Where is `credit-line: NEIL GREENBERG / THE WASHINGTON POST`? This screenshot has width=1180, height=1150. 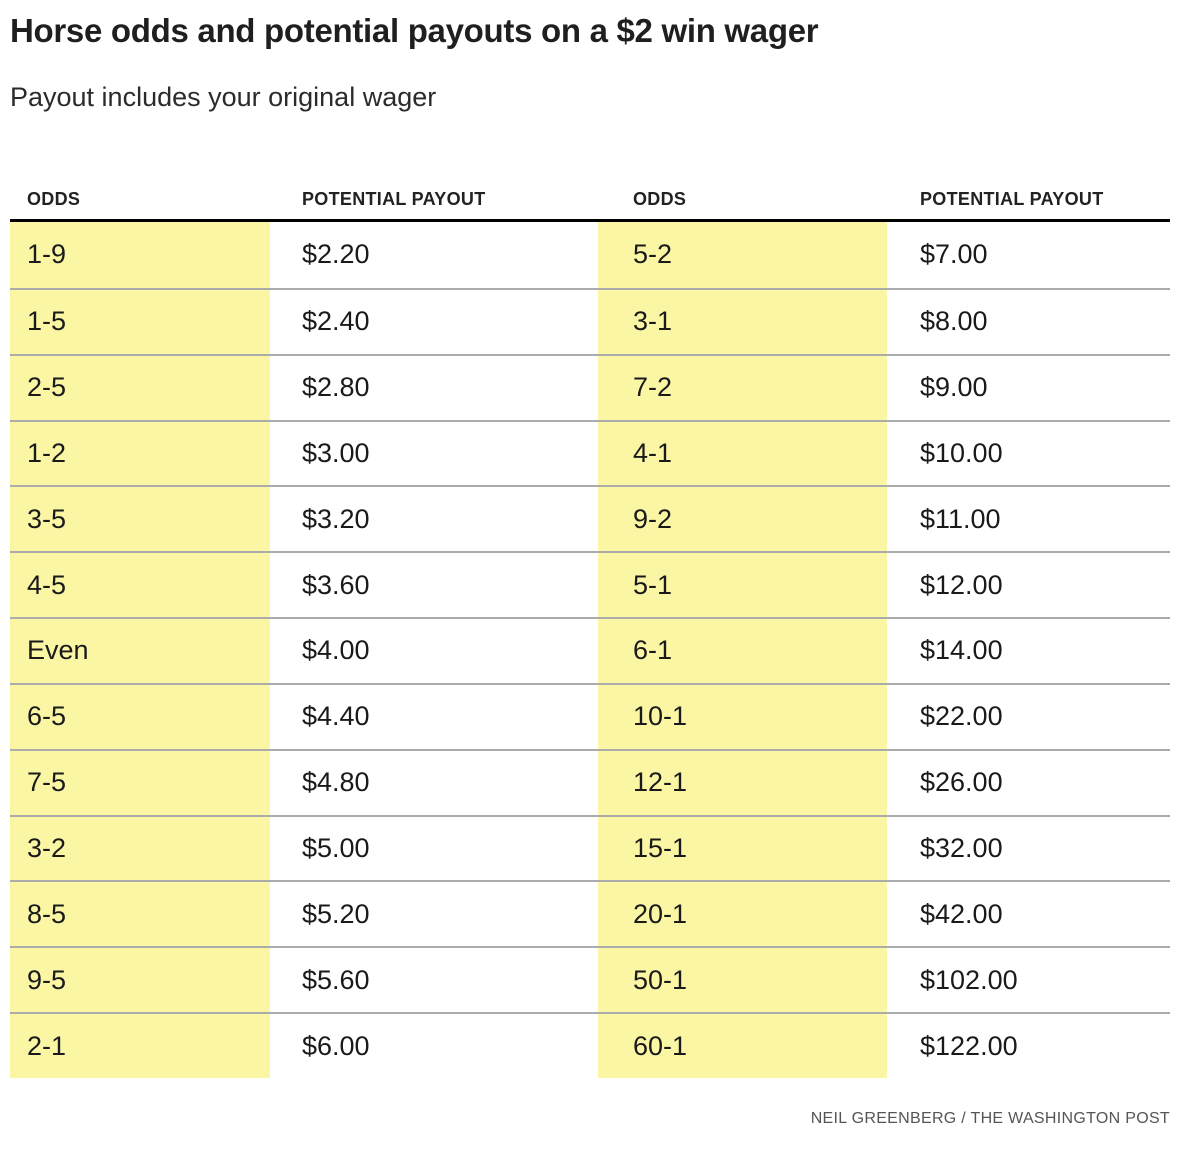
credit-line: NEIL GREENBERG / THE WASHINGTON POST is located at coordinates (990, 1118).